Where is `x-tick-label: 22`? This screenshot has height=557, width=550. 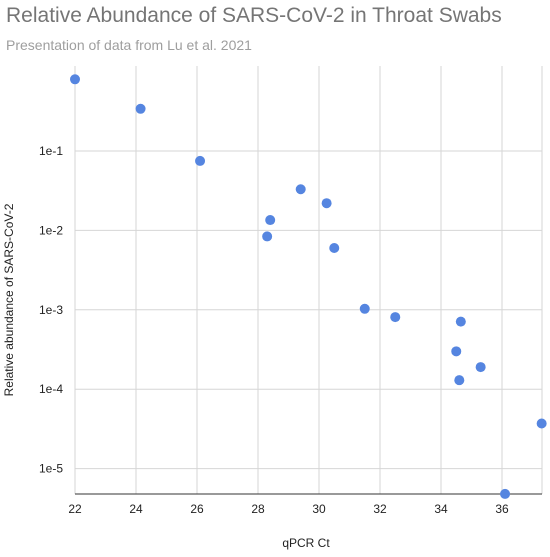 x-tick-label: 22 is located at coordinates (75, 509).